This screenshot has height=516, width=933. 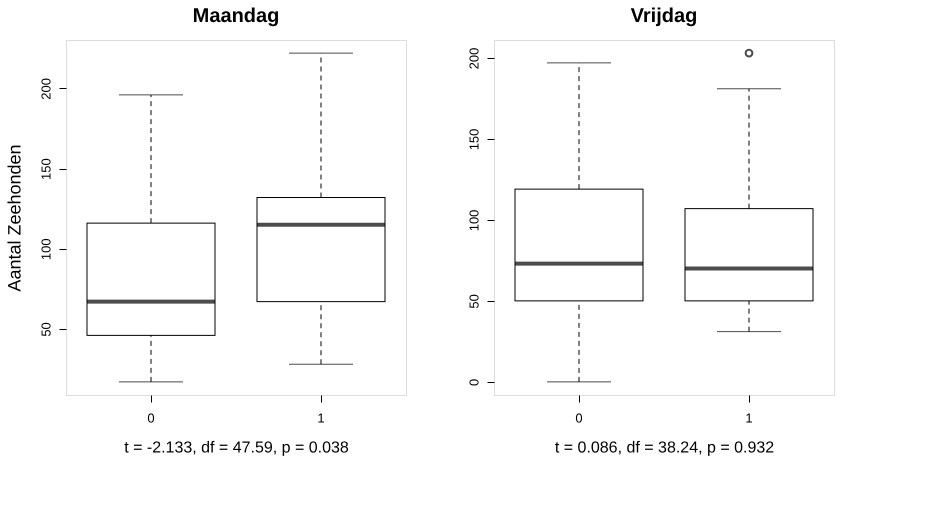 I want to click on y-axis-title: Aantal Zeehonden, so click(x=14, y=218).